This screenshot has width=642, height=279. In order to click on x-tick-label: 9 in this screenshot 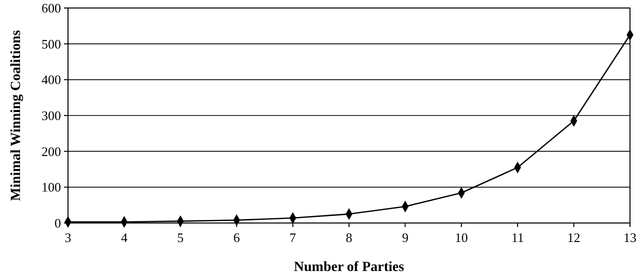, I will do `click(405, 237)`.